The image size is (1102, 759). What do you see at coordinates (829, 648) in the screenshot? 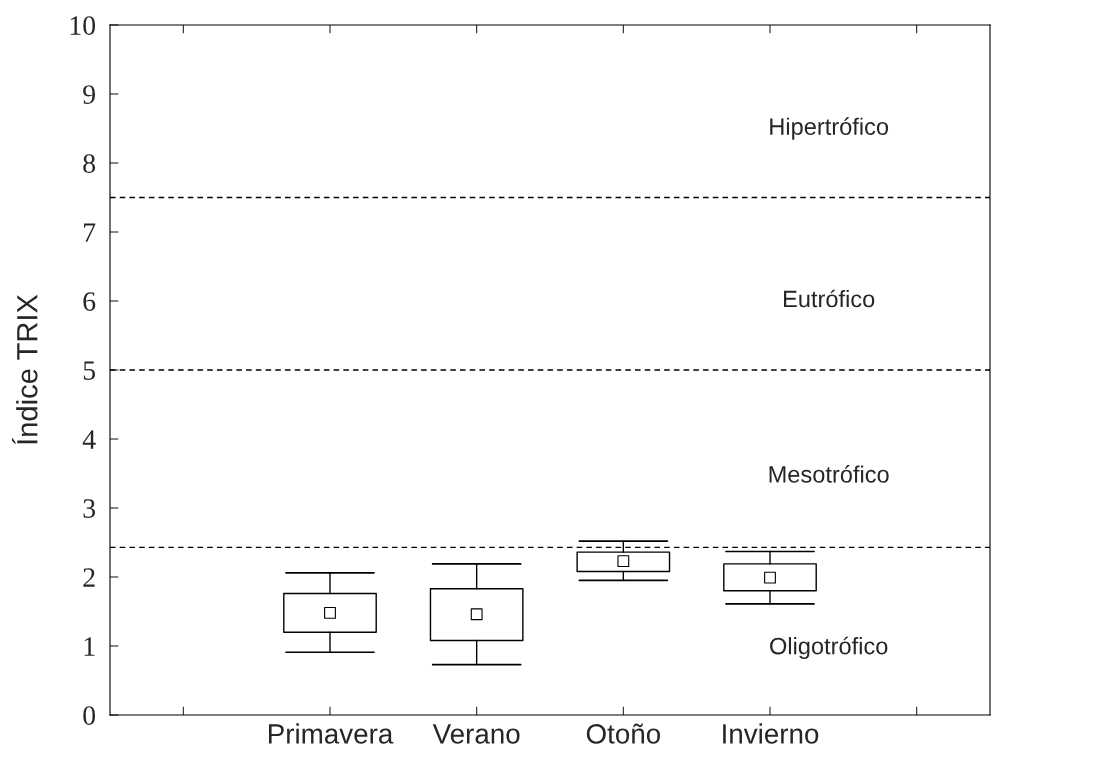
I see `annotation: Oligotrófico` at bounding box center [829, 648].